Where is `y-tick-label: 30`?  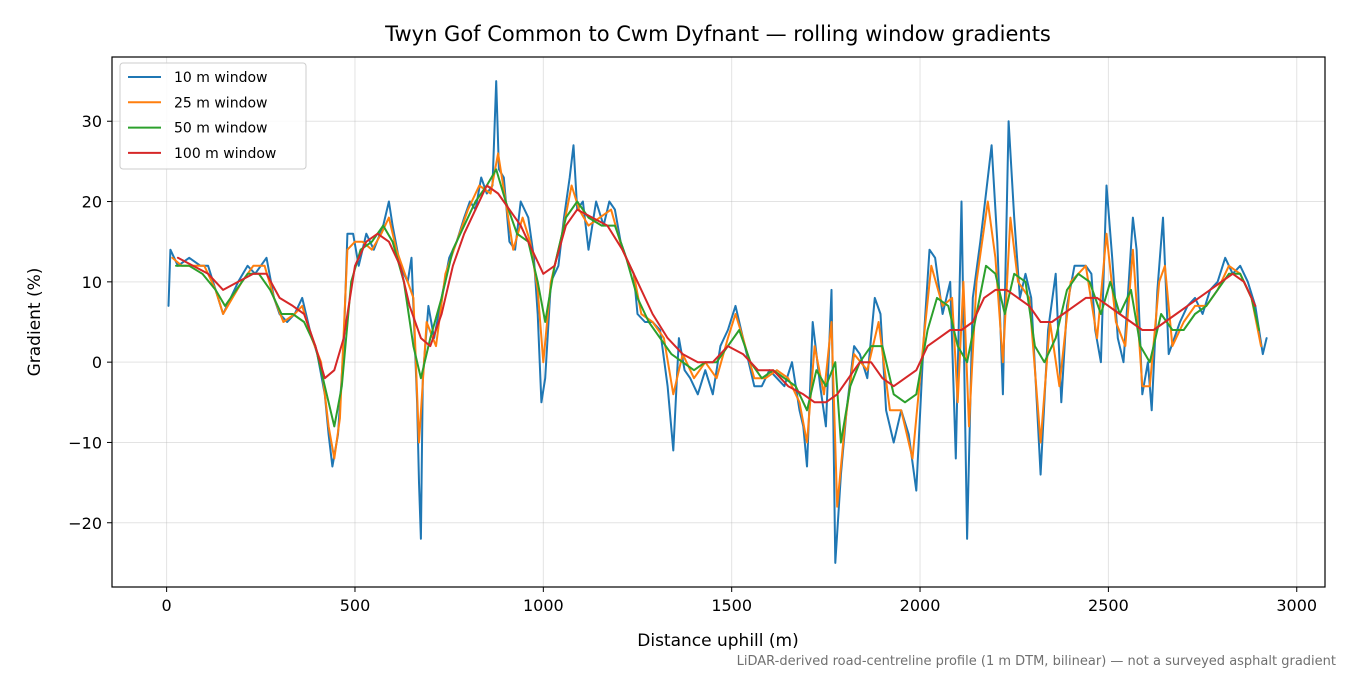
y-tick-label: 30 is located at coordinates (92, 121).